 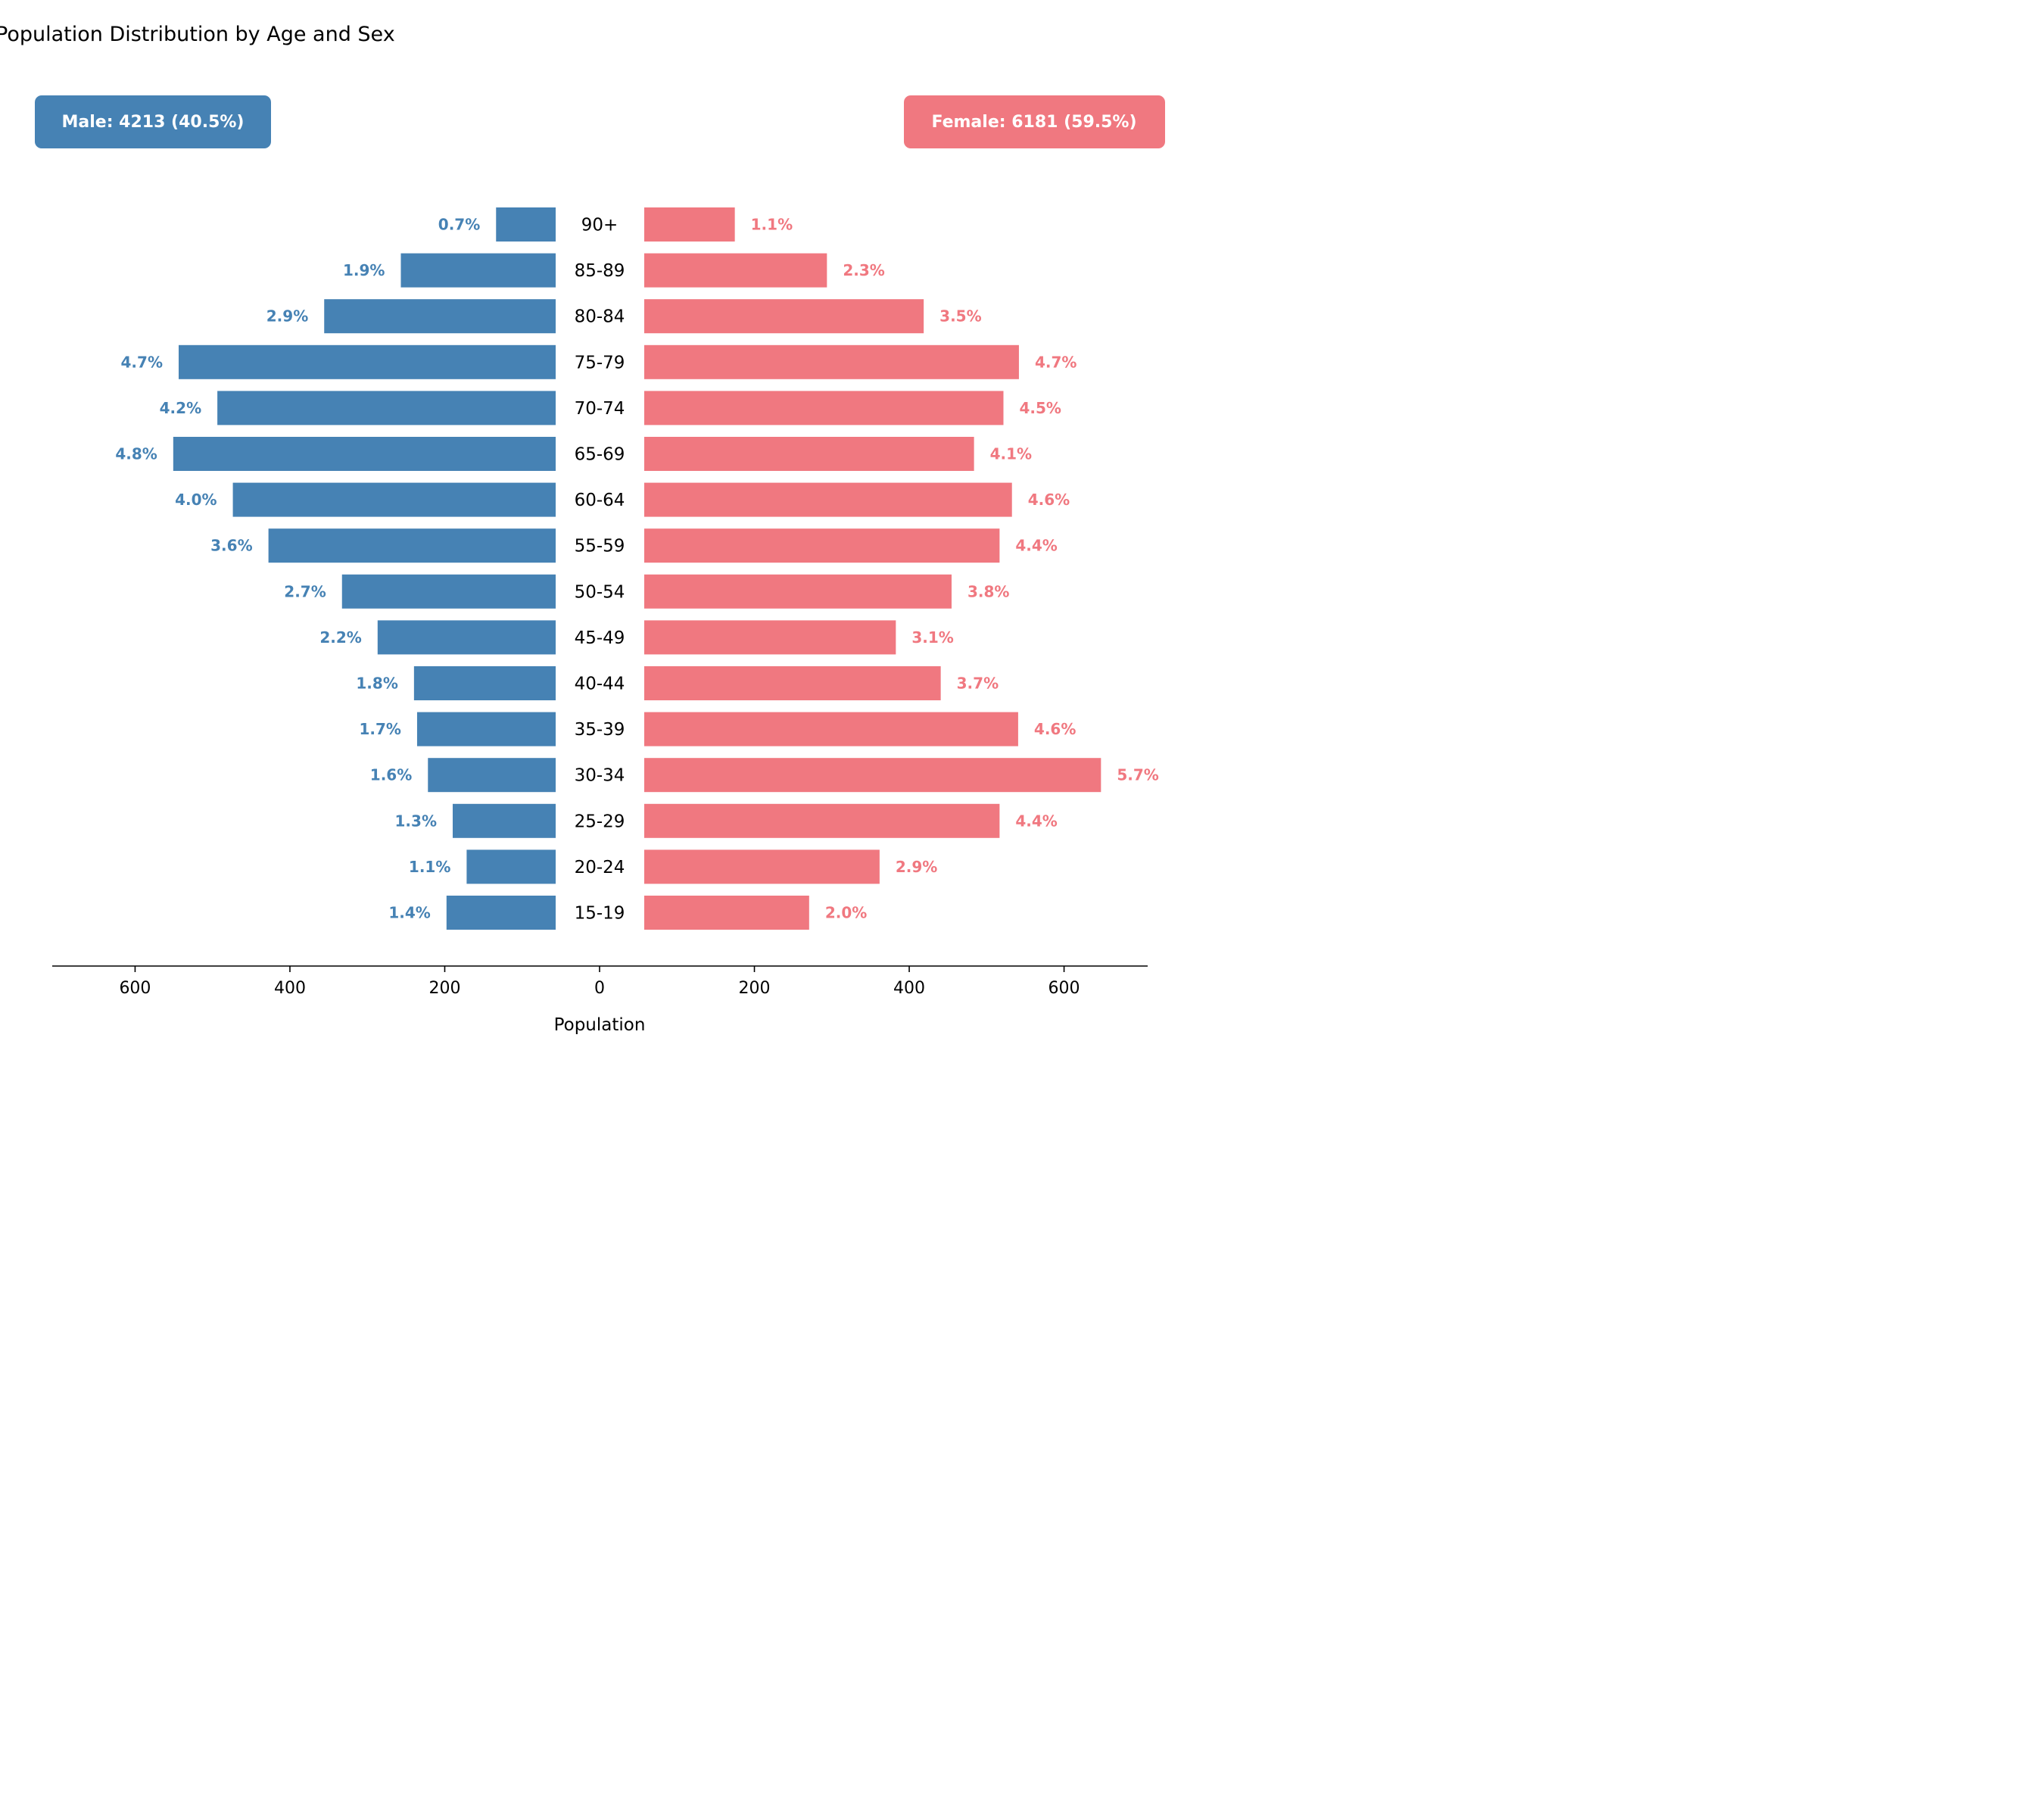 What do you see at coordinates (364, 270) in the screenshot?
I see `male-percentage-label: 1.9%` at bounding box center [364, 270].